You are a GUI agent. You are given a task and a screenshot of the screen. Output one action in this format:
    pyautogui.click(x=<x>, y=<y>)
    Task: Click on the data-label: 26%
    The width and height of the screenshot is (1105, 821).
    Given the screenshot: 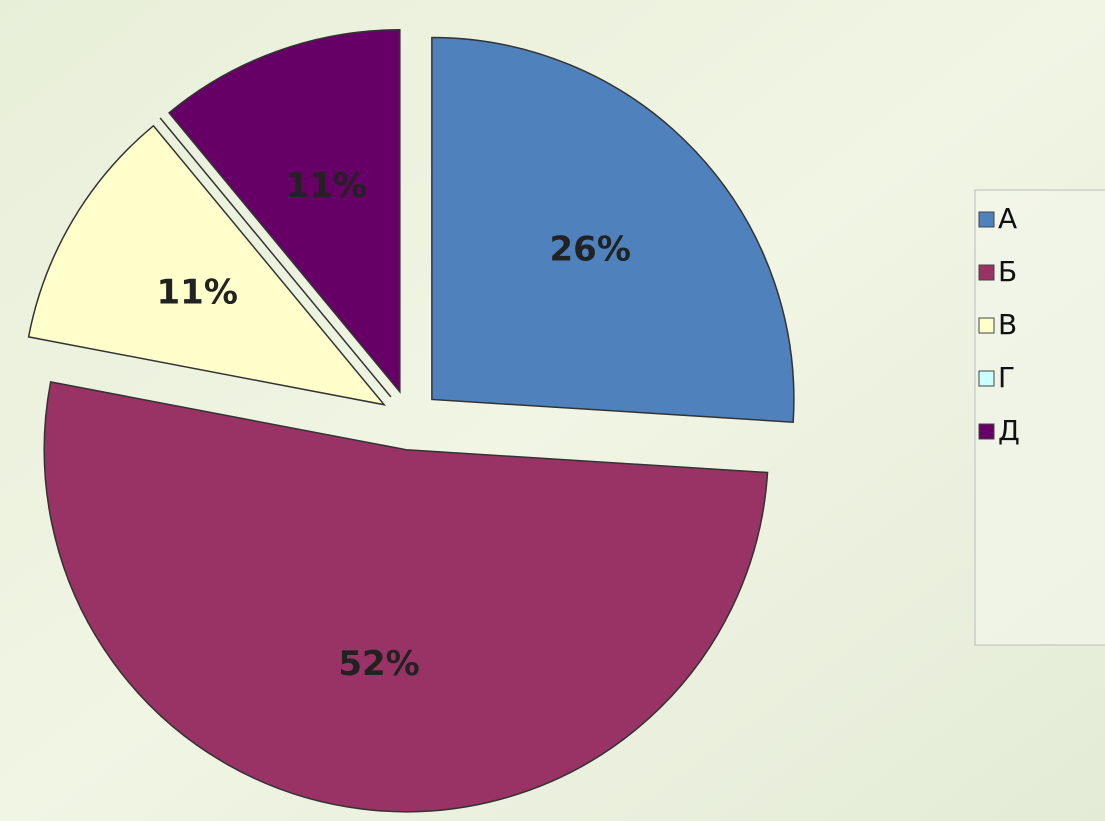 What is the action you would take?
    pyautogui.click(x=590, y=249)
    